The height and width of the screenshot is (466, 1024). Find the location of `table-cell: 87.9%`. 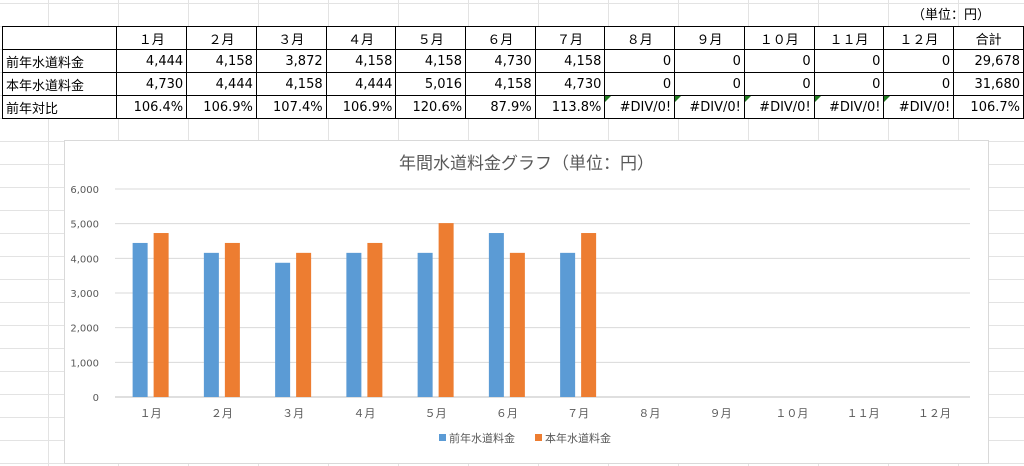

table-cell: 87.9% is located at coordinates (500, 107).